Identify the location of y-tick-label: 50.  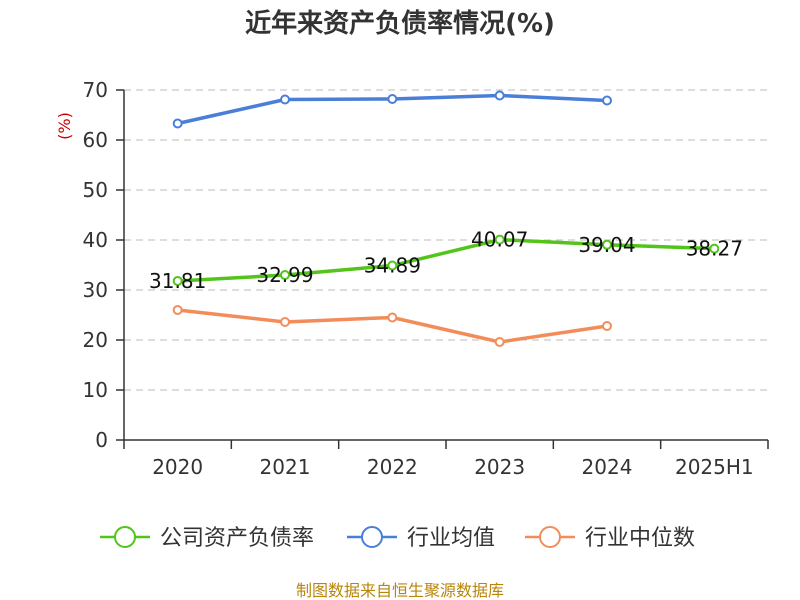
(95, 190).